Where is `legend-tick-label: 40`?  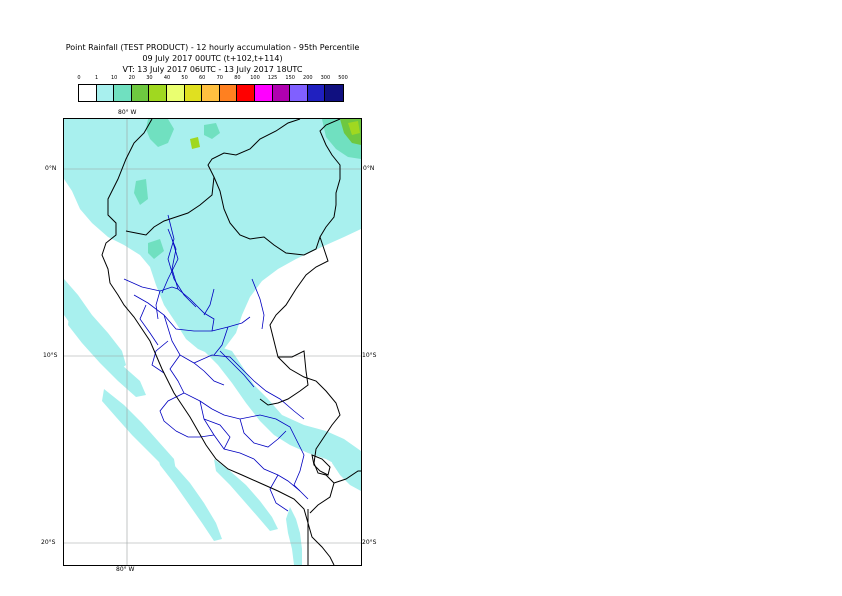
legend-tick-label: 40 is located at coordinates (167, 78).